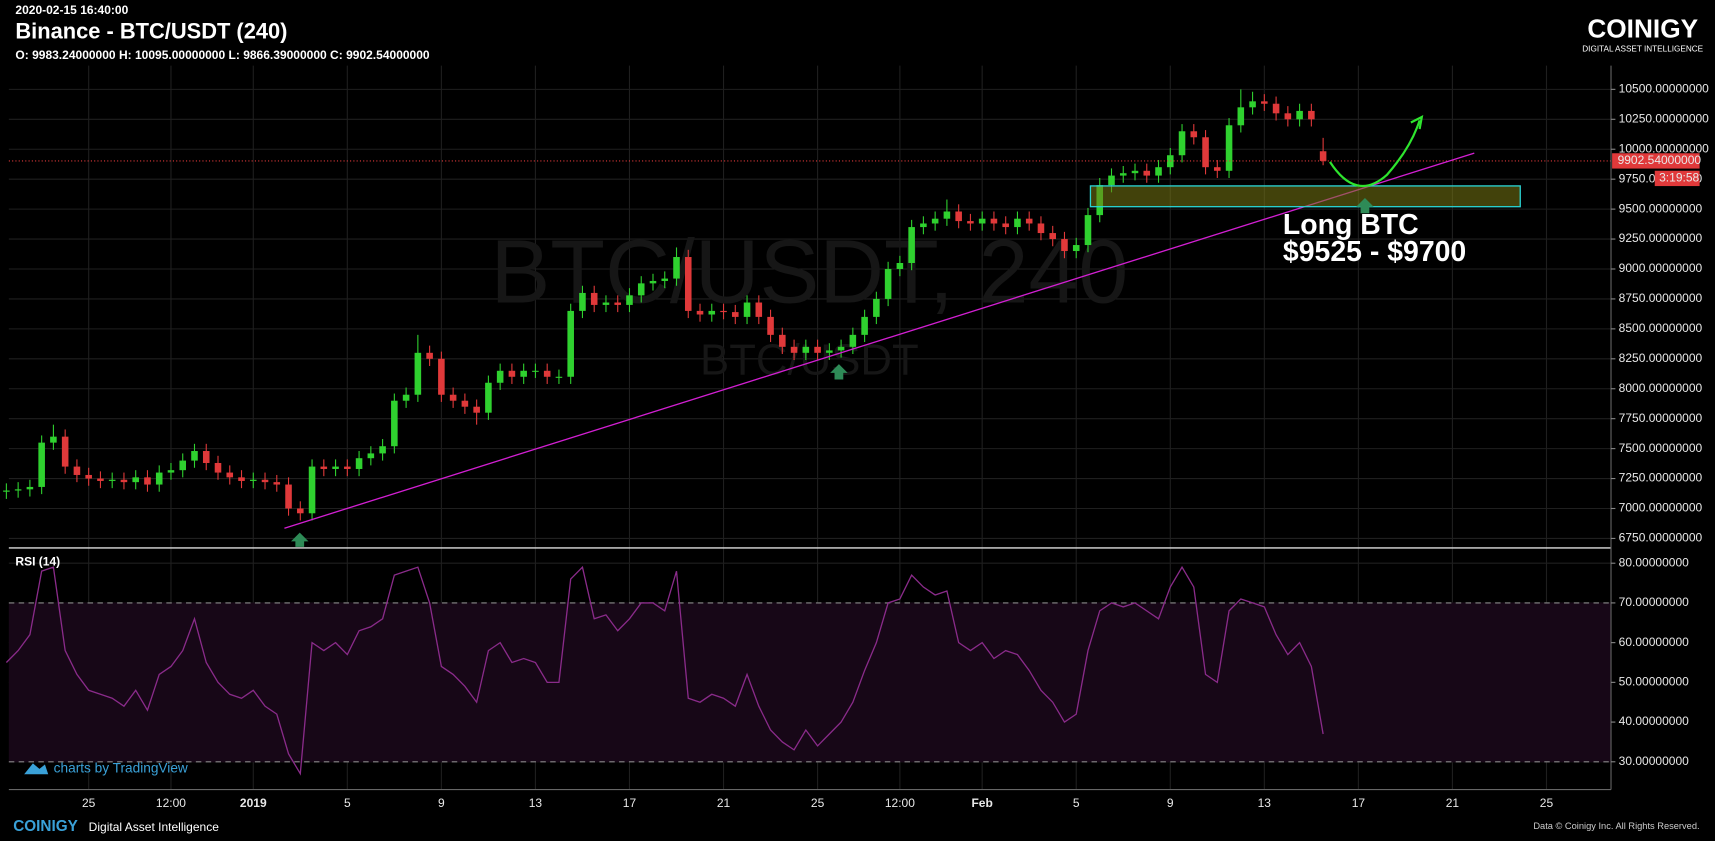 This screenshot has height=841, width=1715. I want to click on countdown: 3:19:58, so click(1679, 178).